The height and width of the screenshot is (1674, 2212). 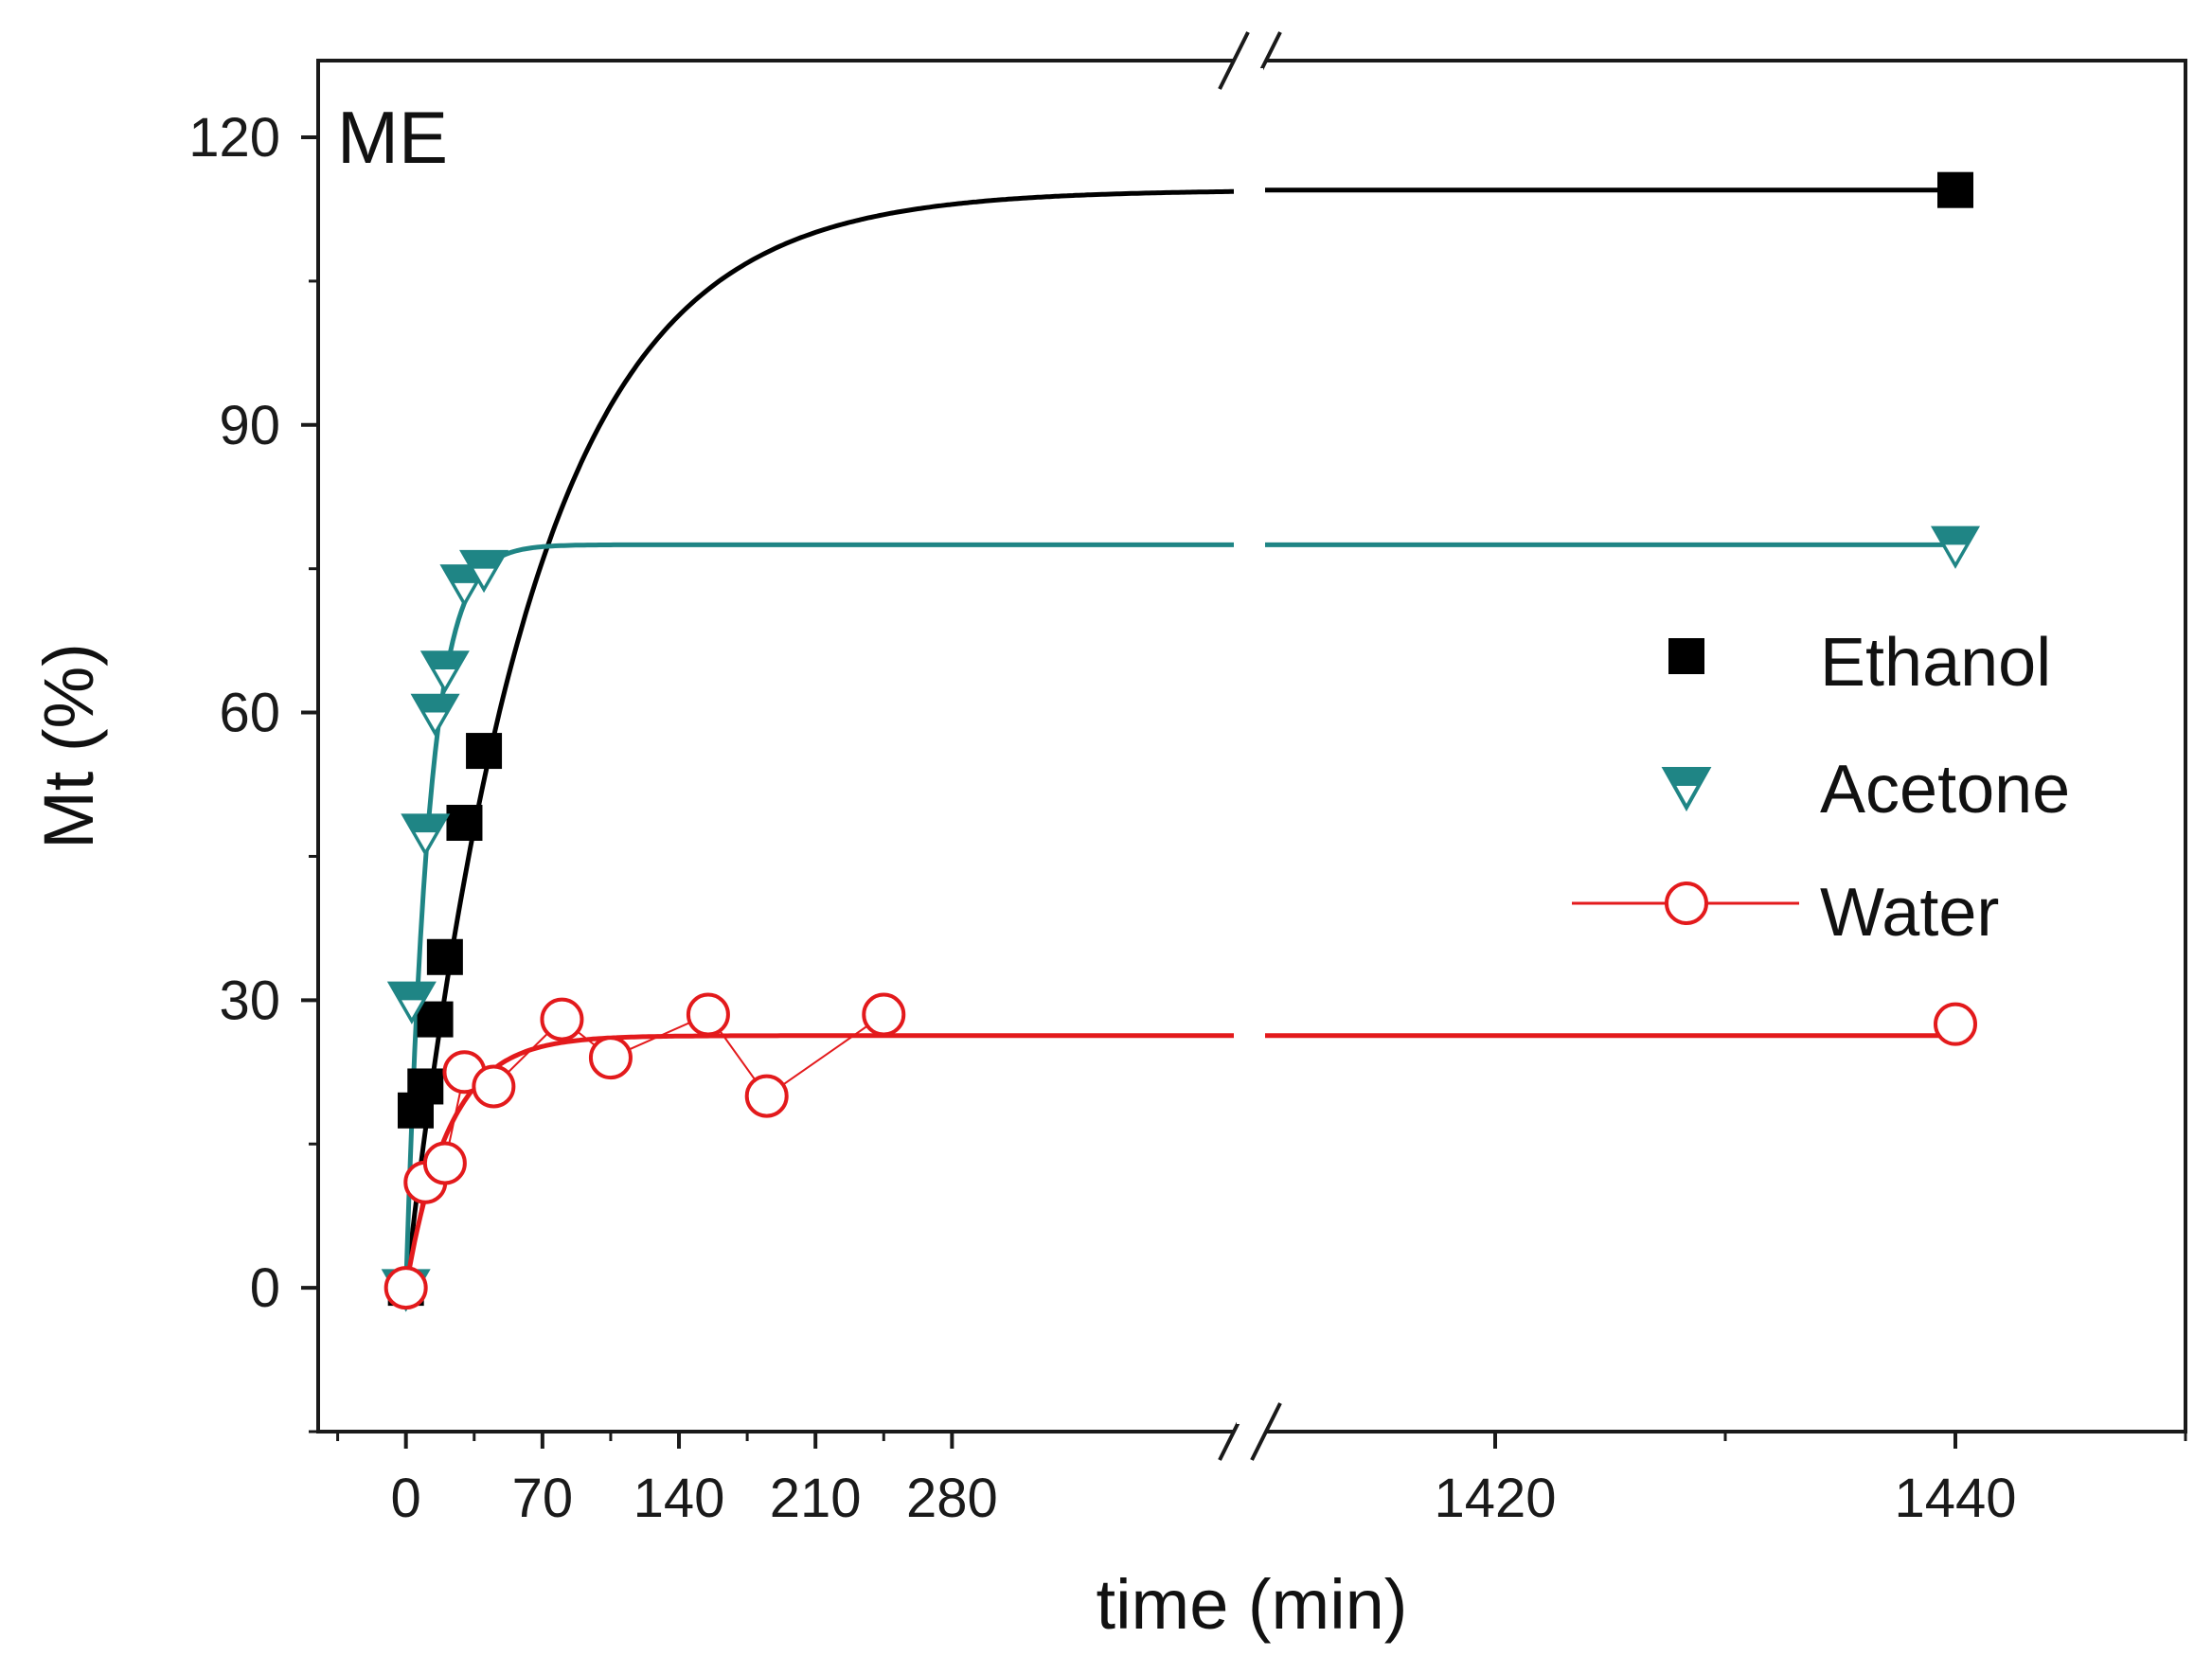 What do you see at coordinates (406, 1498) in the screenshot?
I see `x-tick-label: 0` at bounding box center [406, 1498].